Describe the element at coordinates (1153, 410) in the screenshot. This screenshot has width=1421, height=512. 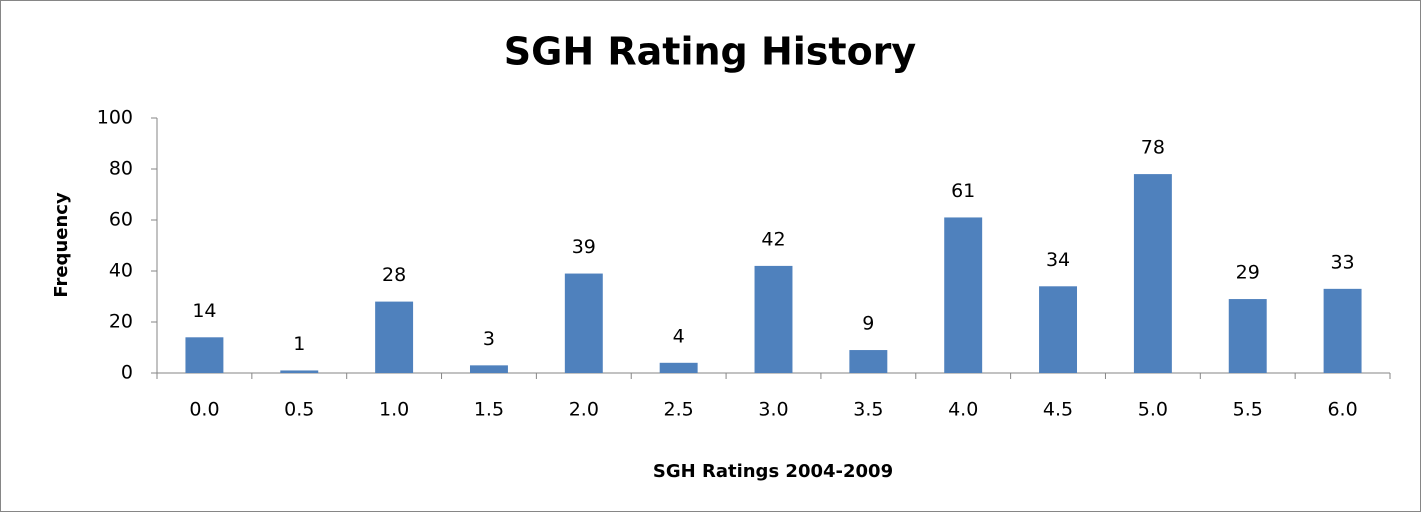
I see `x-tick-label: 5.0` at that location.